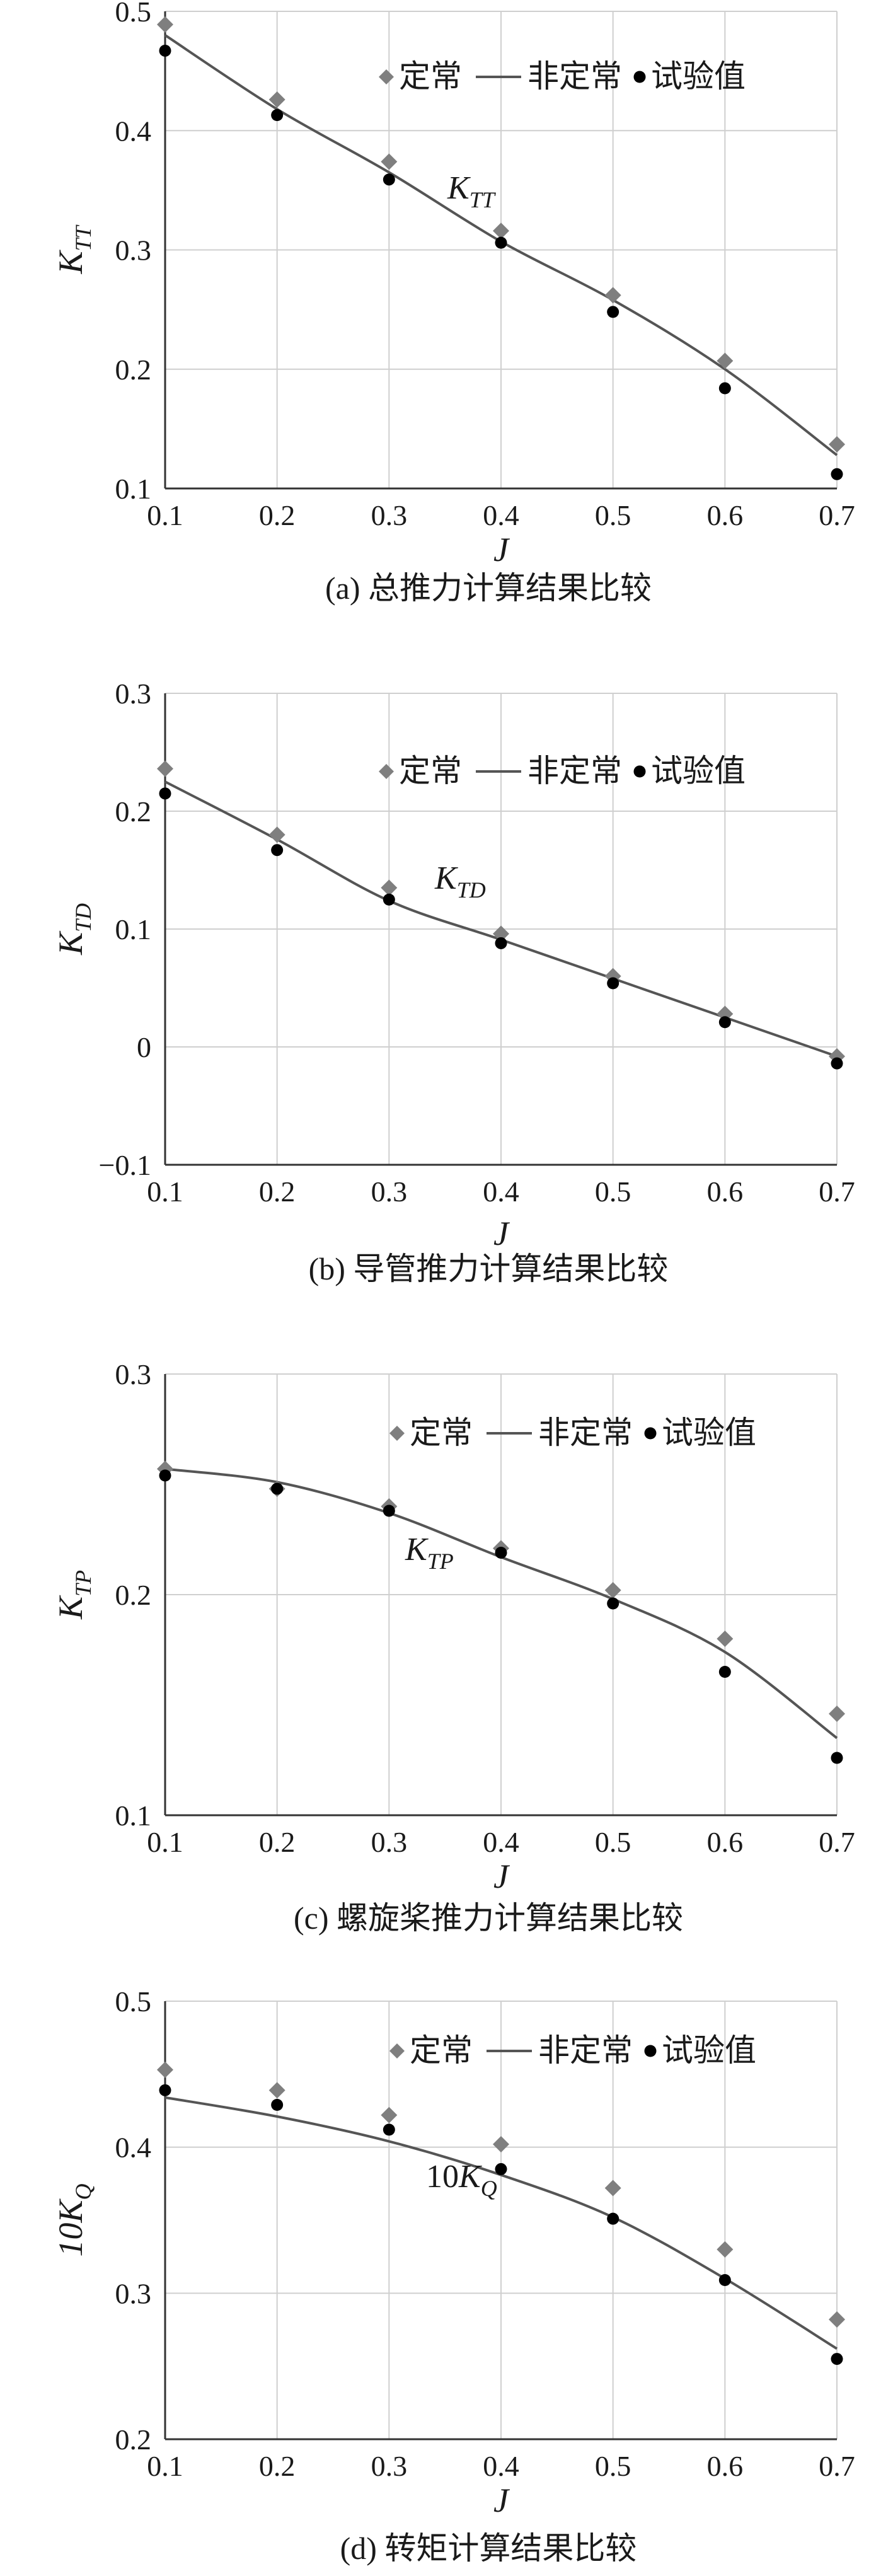 The width and height of the screenshot is (893, 2576). What do you see at coordinates (488, 588) in the screenshot?
I see `panel-caption: (a) 总推力计算结果比较` at bounding box center [488, 588].